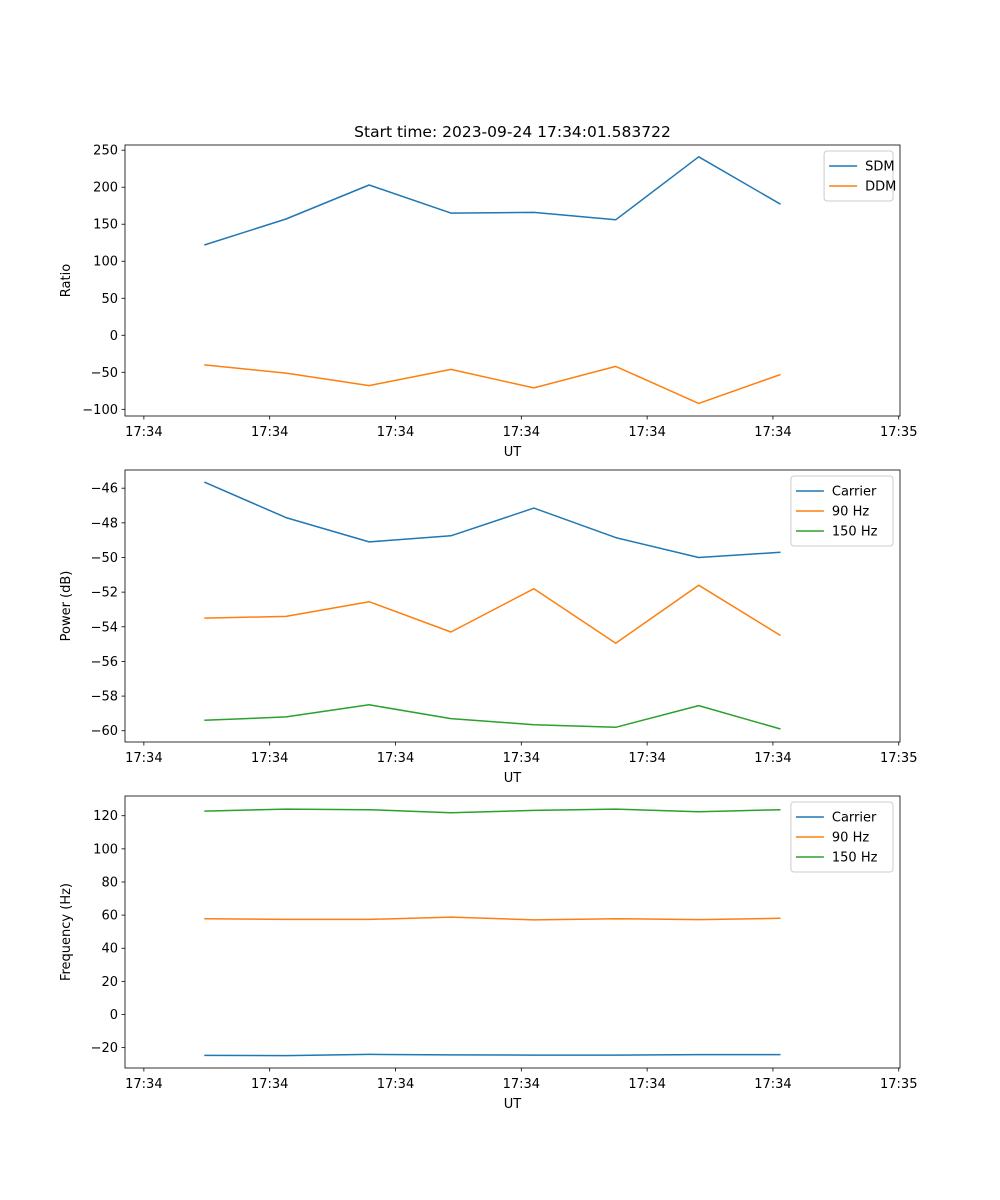  What do you see at coordinates (109, 882) in the screenshot?
I see `y-tick-label: 80` at bounding box center [109, 882].